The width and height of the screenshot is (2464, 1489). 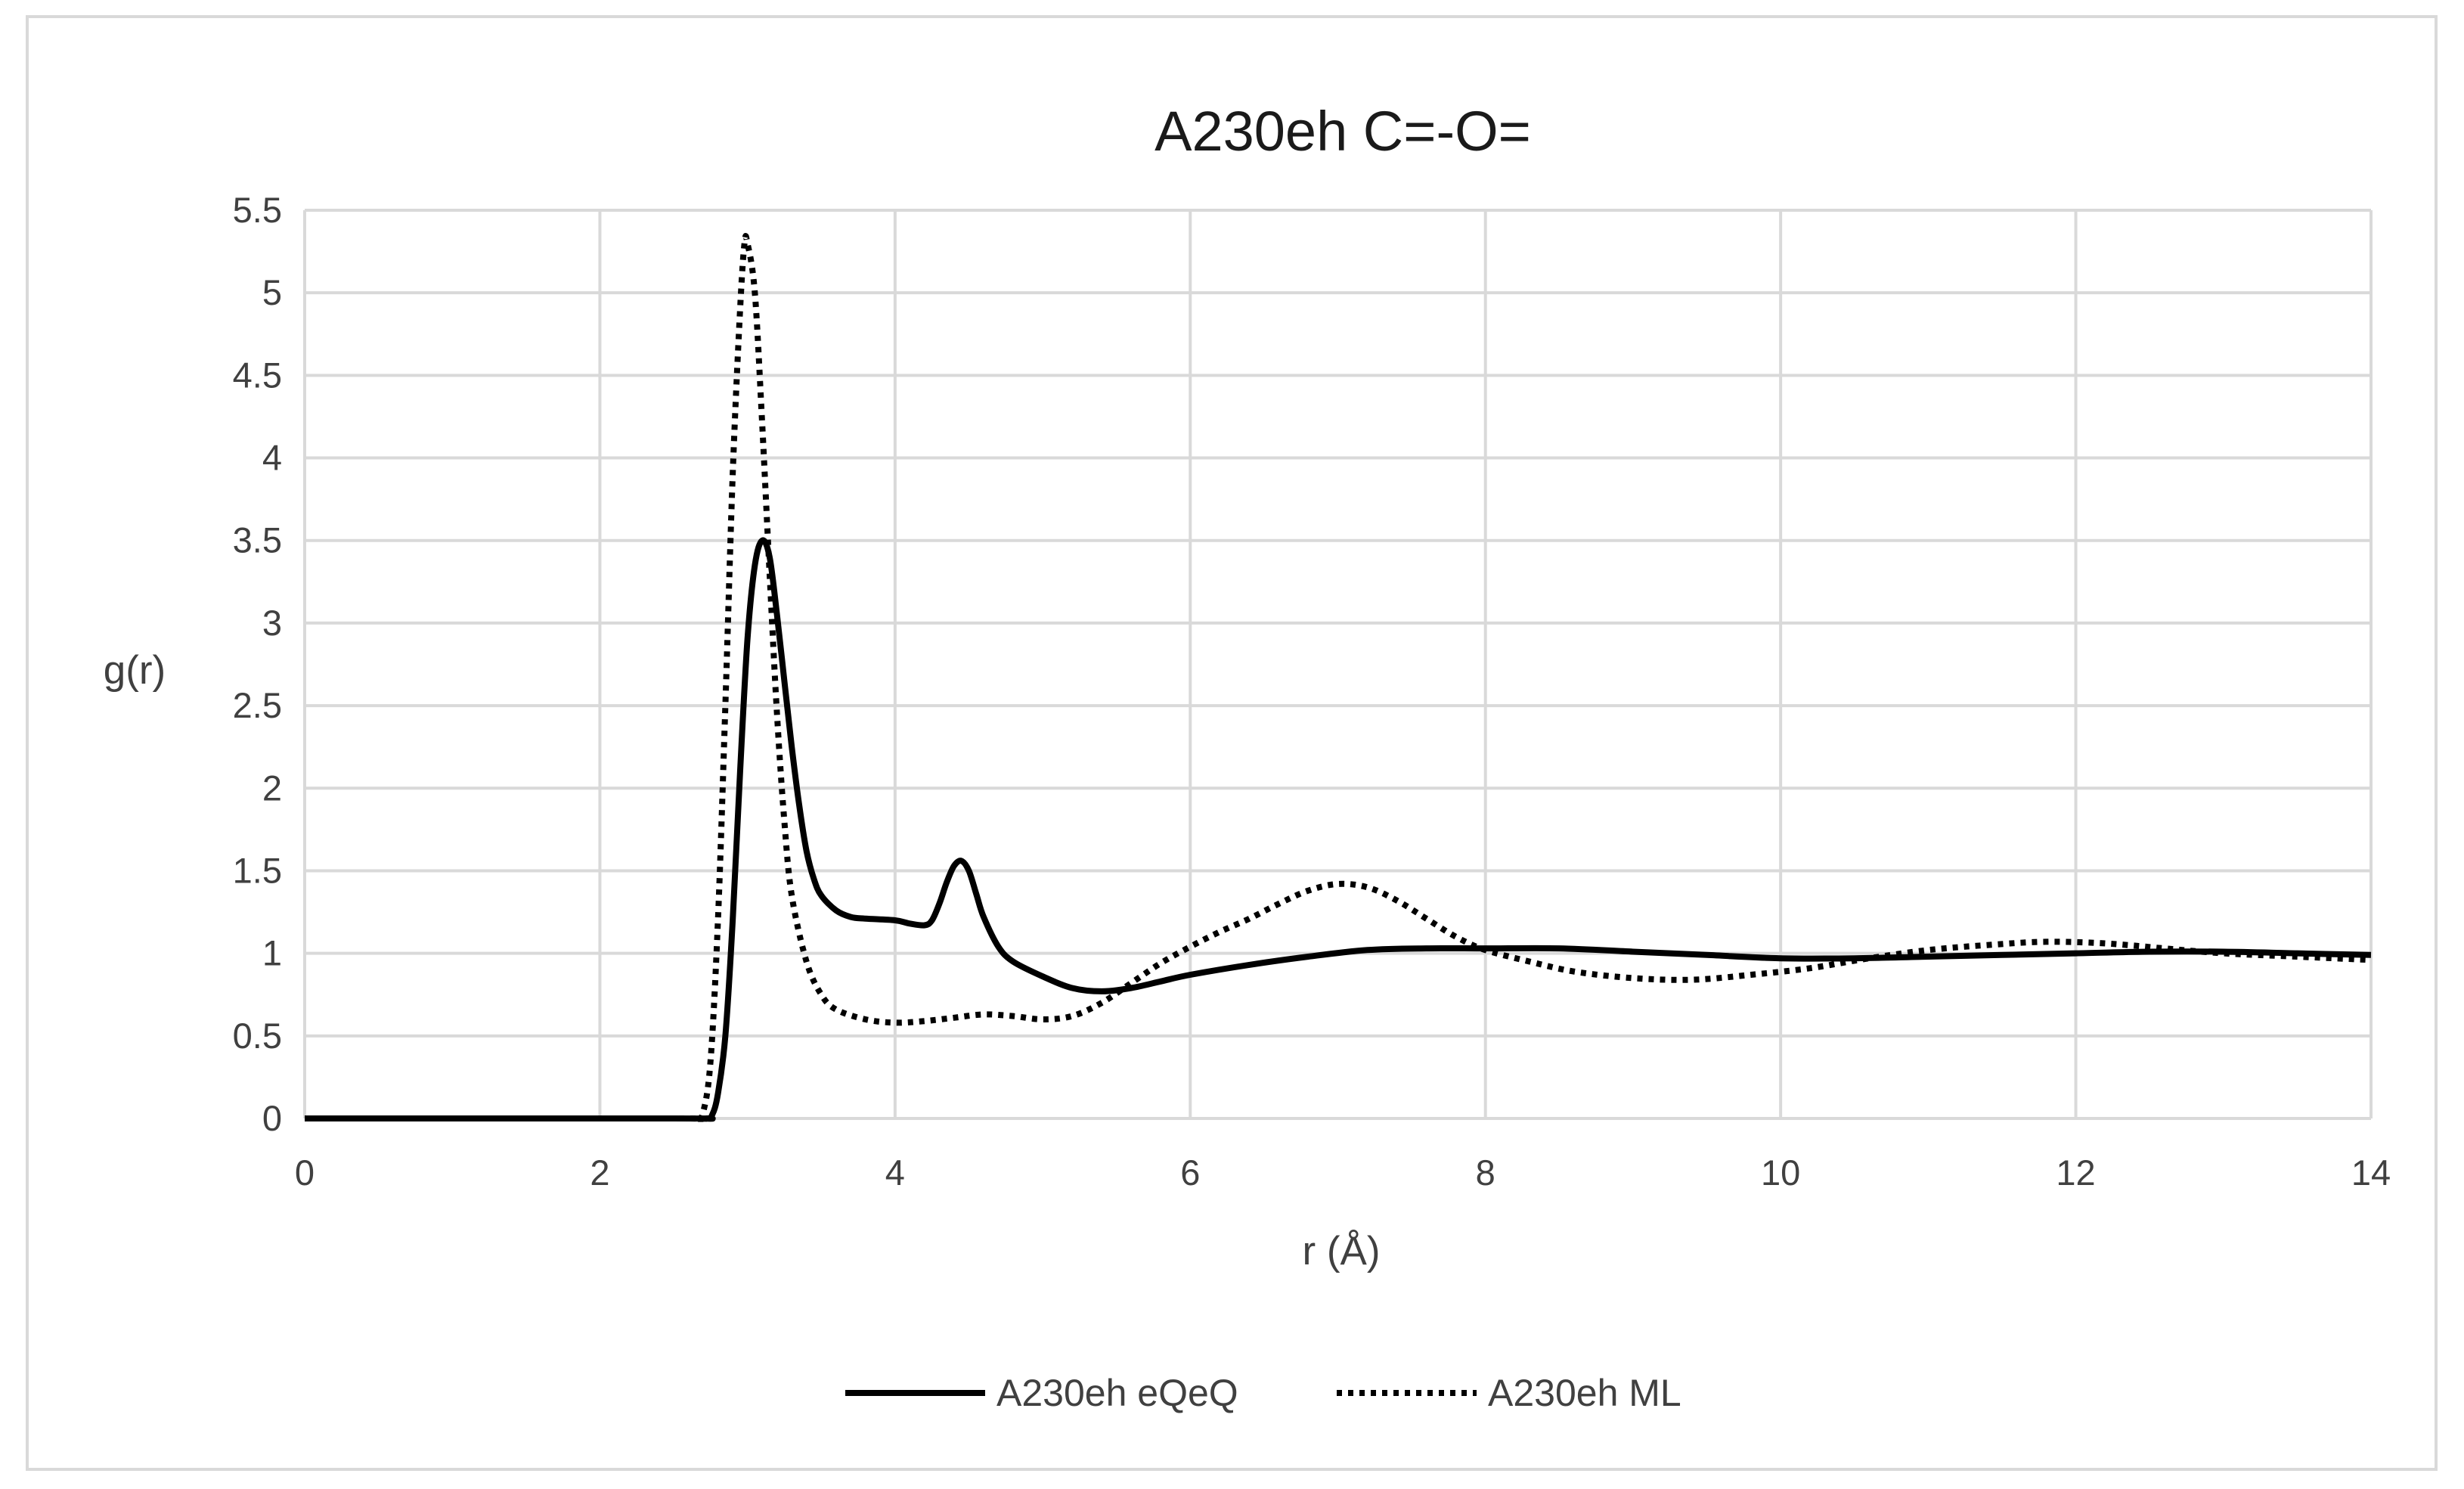 I want to click on y-tick-label: 4, so click(x=272, y=458).